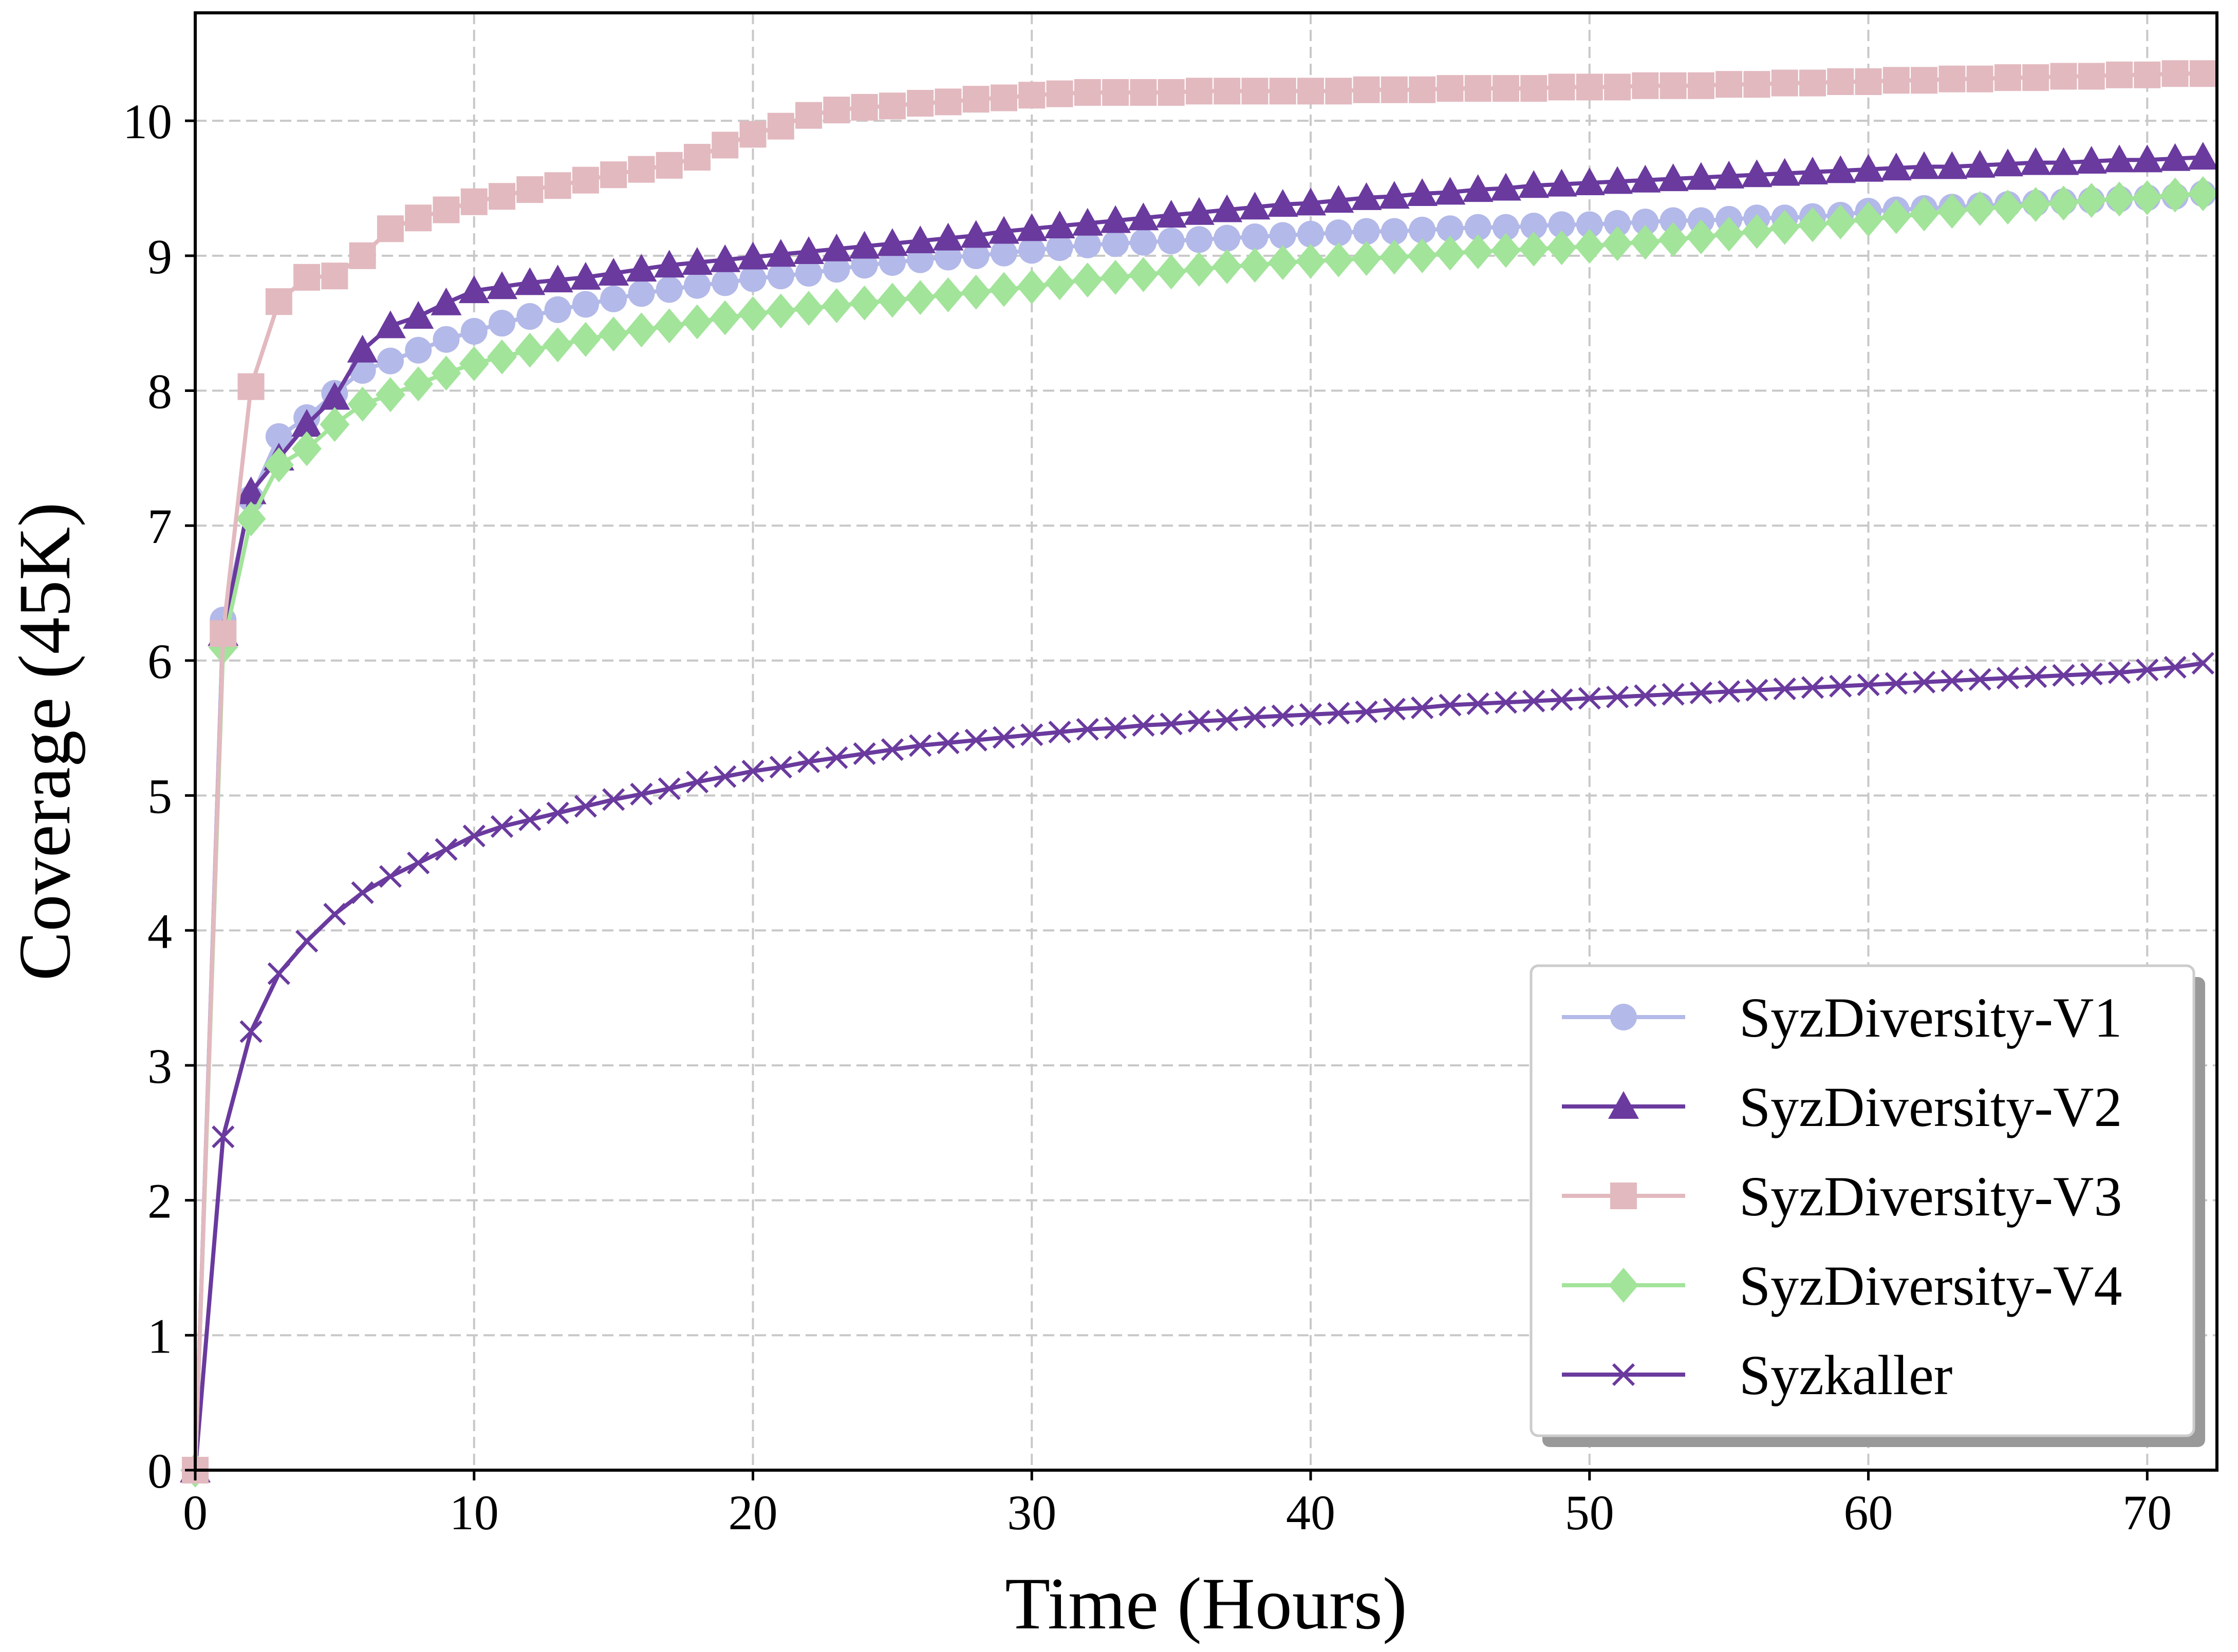 The image size is (2238, 1652). I want to click on x-tick-label: 30, so click(1031, 1513).